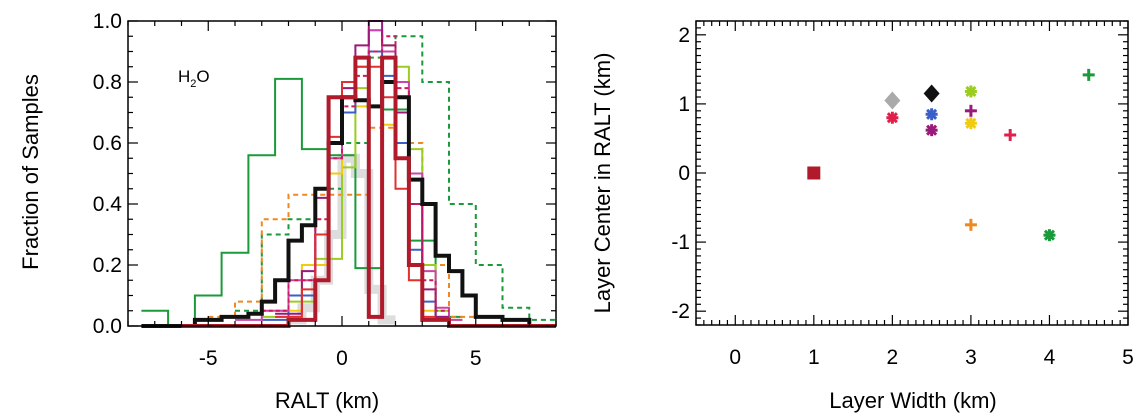  Describe the element at coordinates (680, 242) in the screenshot. I see `right-y-tick-label: -1` at that location.